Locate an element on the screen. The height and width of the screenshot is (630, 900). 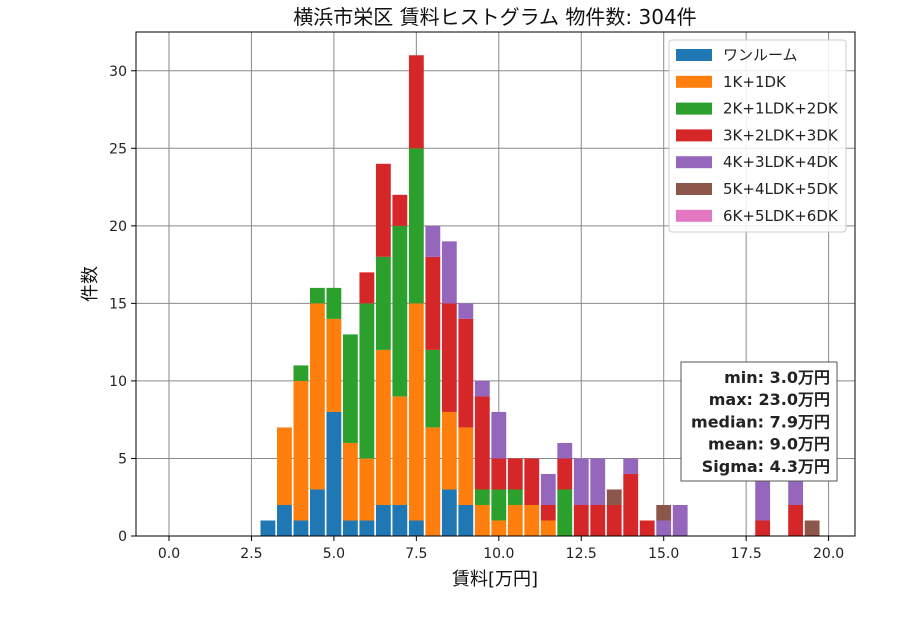
y-tick-label: 25 is located at coordinates (118, 149).